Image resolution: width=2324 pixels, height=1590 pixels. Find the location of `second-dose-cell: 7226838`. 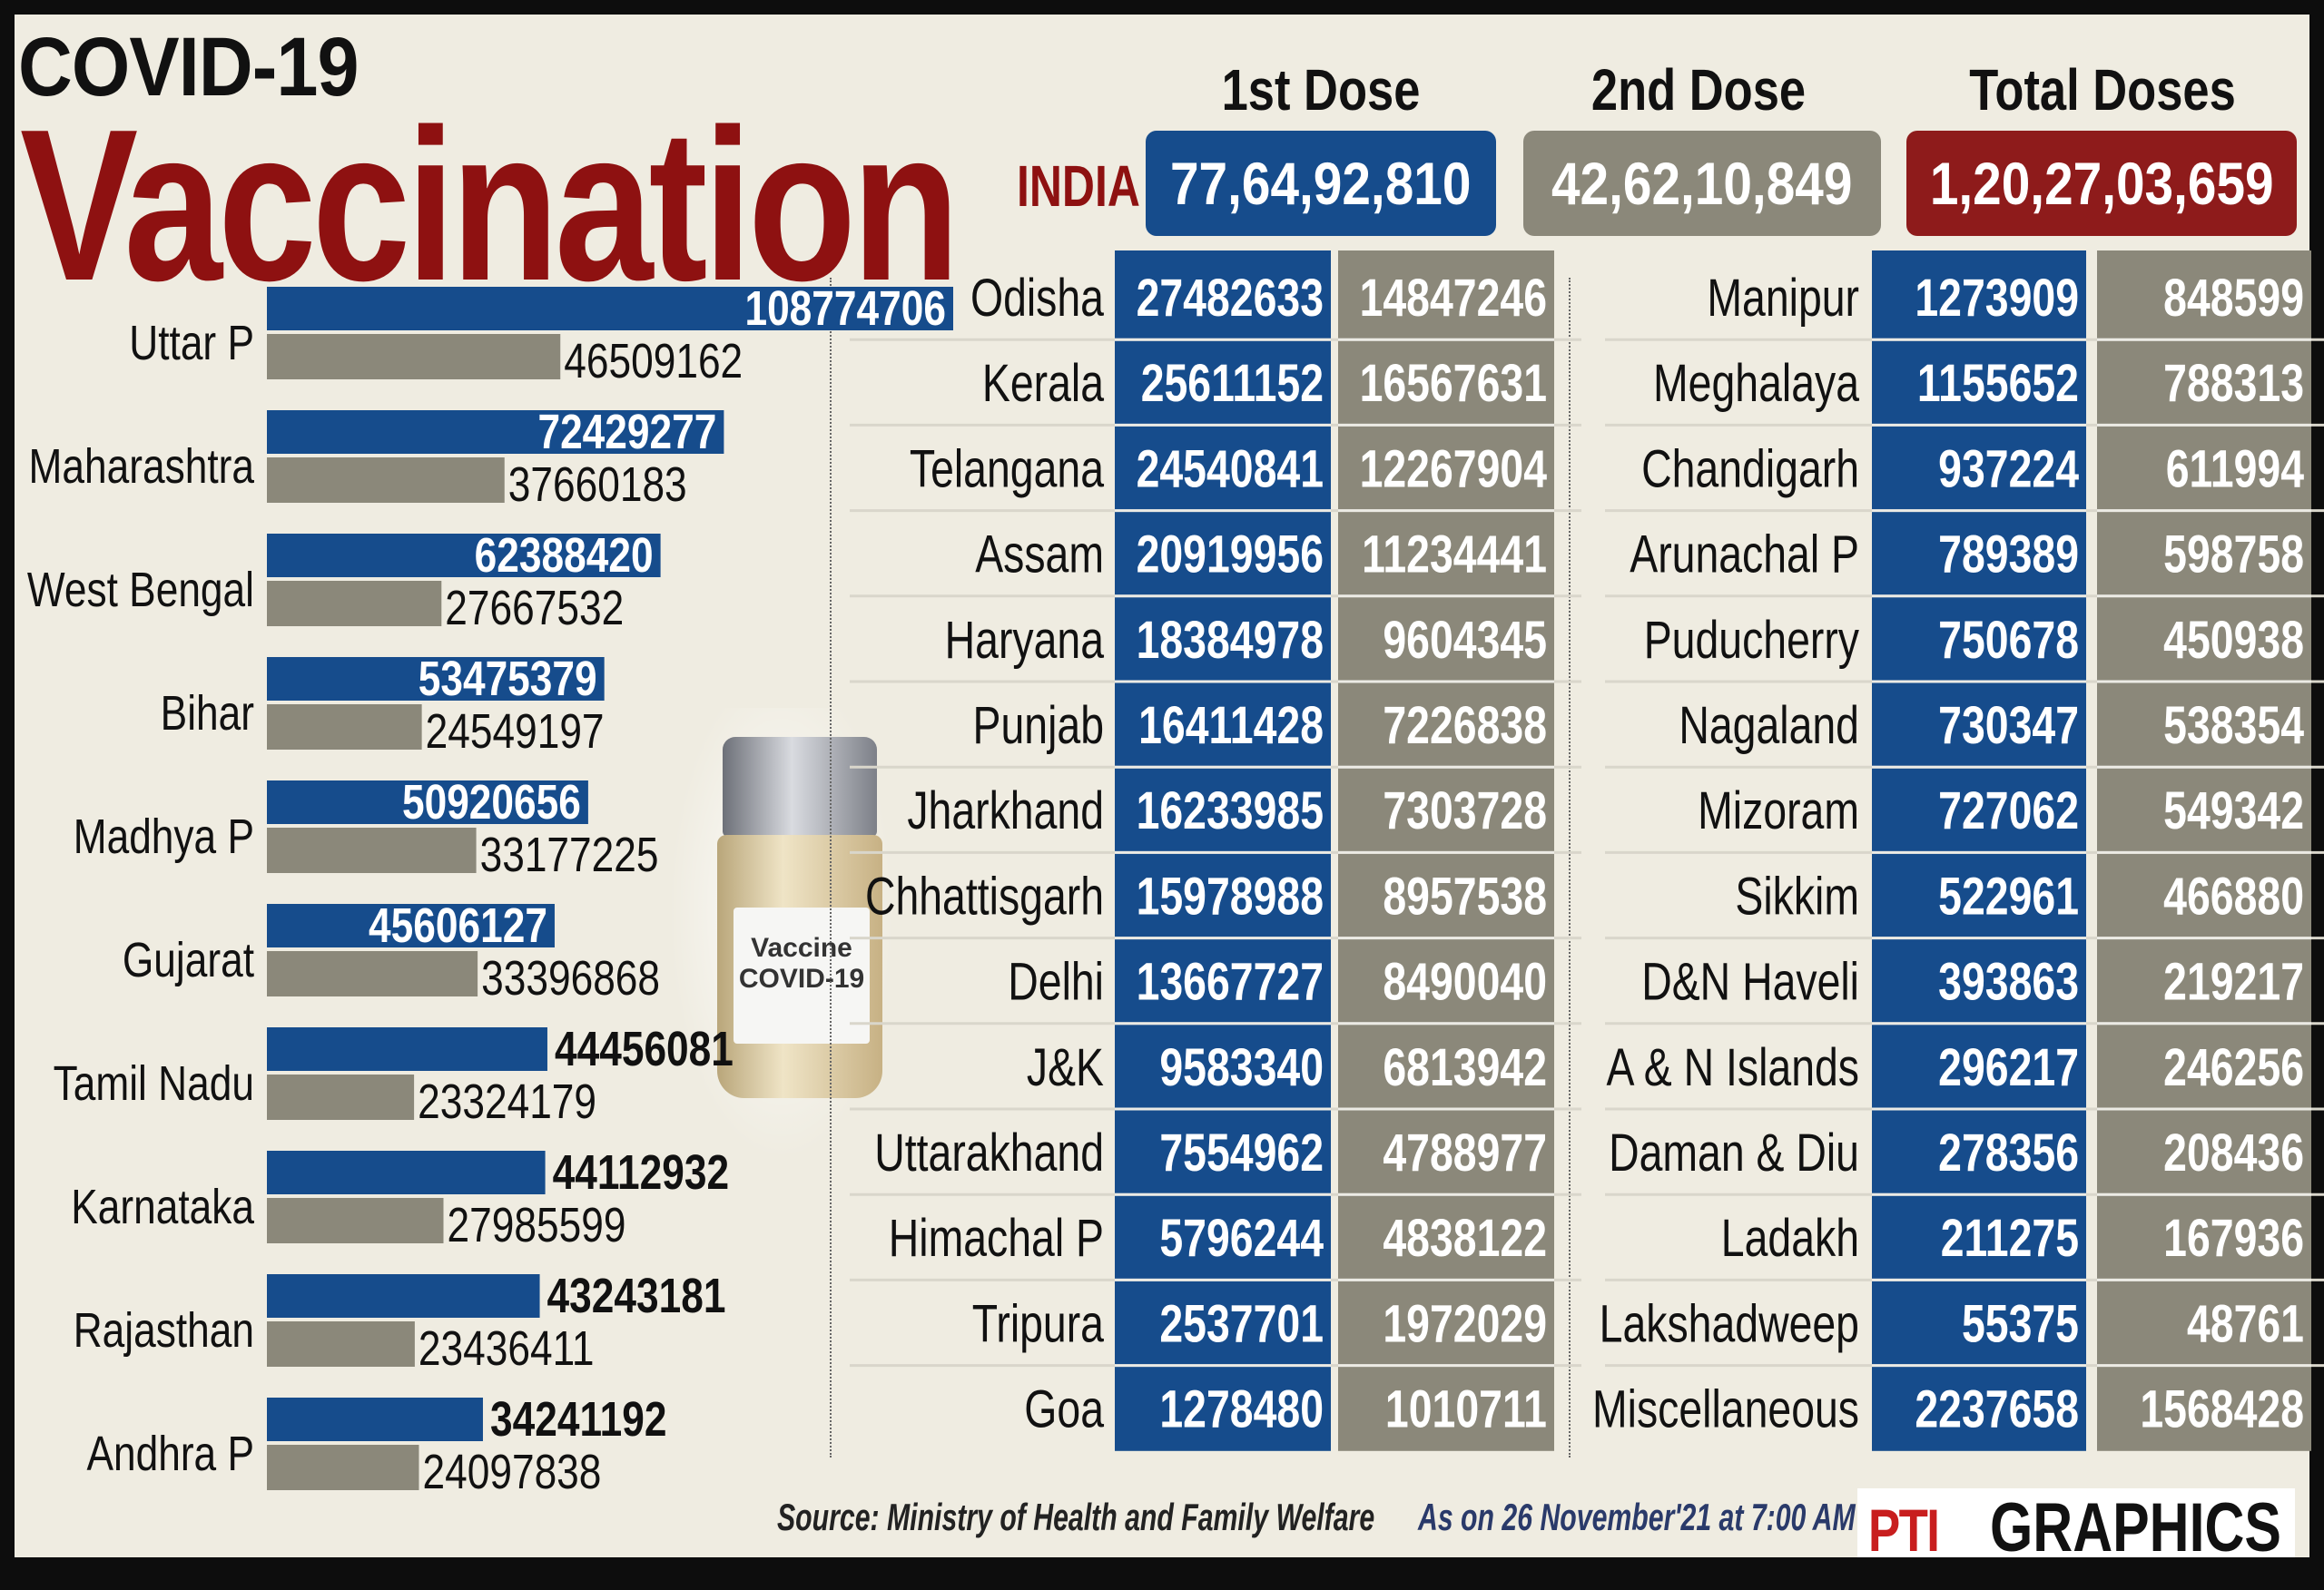

second-dose-cell: 7226838 is located at coordinates (1465, 725).